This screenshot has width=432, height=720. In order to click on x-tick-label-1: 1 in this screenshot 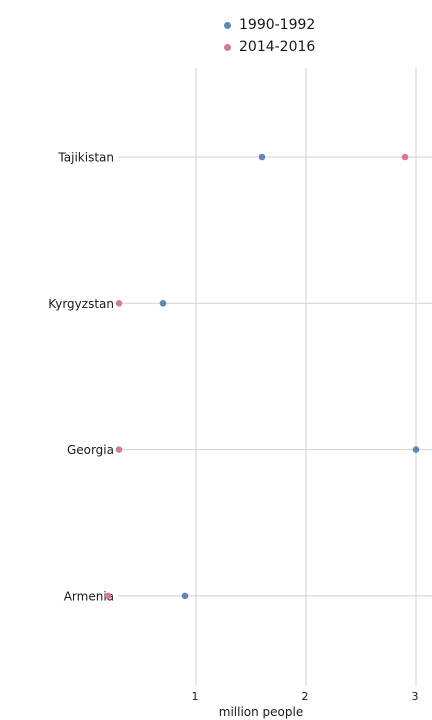, I will do `click(195, 696)`.